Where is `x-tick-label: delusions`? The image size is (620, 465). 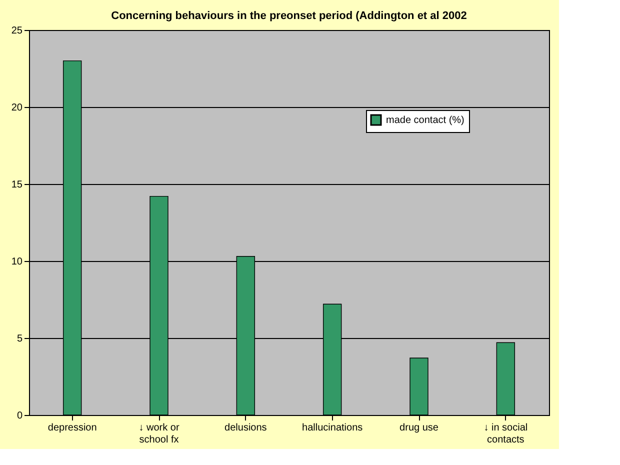 x-tick-label: delusions is located at coordinates (245, 428).